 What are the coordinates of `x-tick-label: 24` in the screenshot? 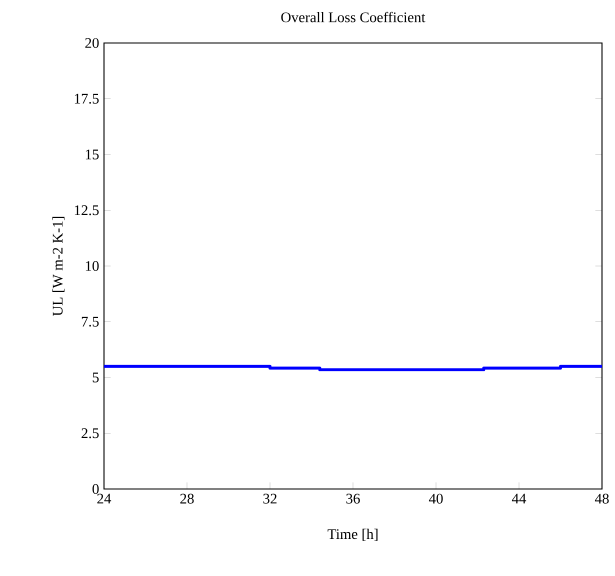 It's located at (104, 499).